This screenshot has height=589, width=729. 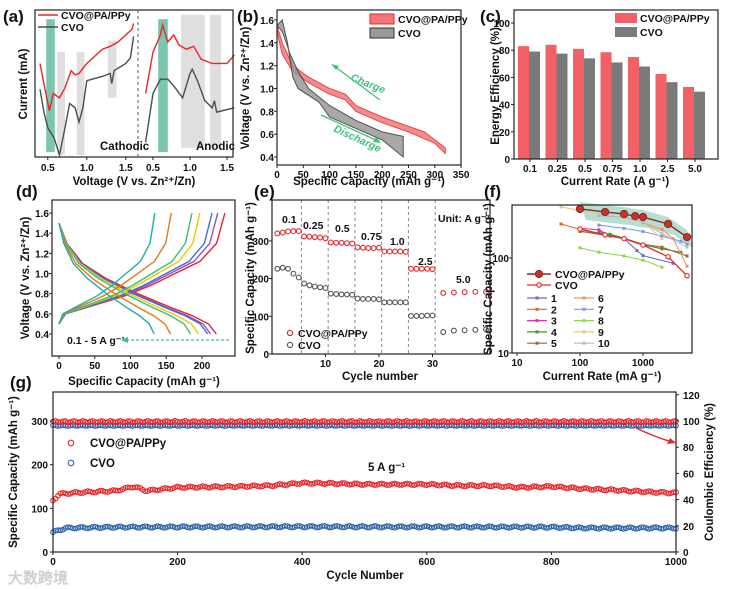 I want to click on point-cvo, so click(x=304, y=283).